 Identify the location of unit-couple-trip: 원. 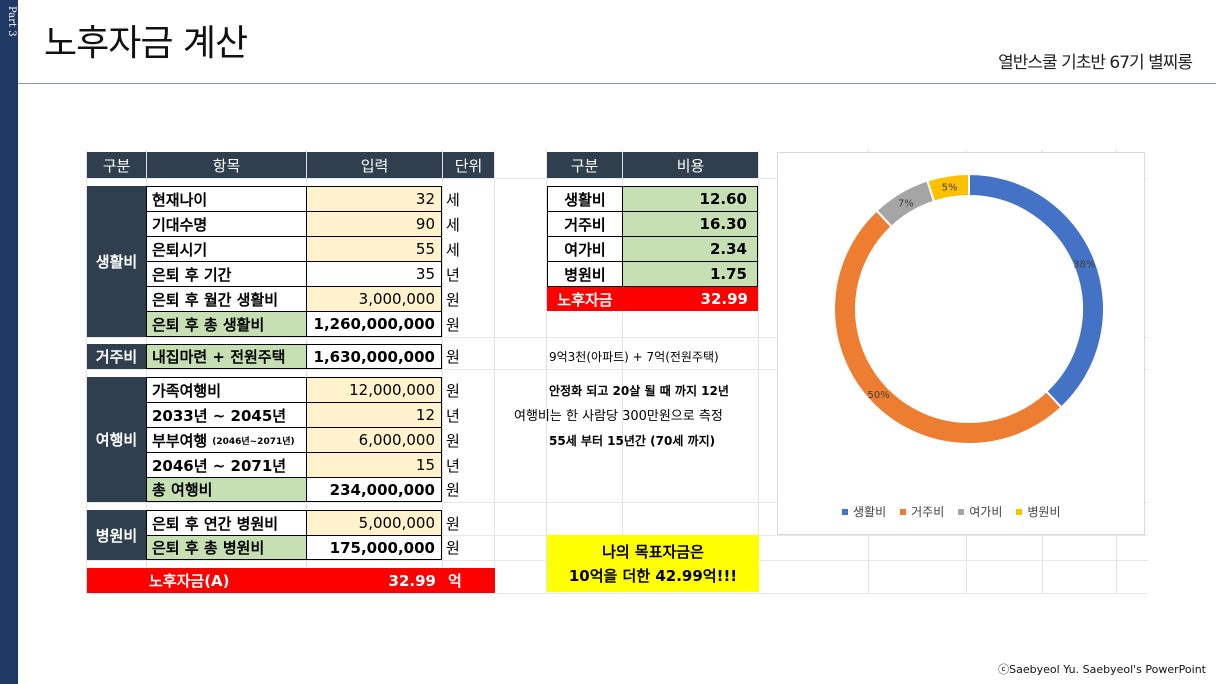
(453, 440).